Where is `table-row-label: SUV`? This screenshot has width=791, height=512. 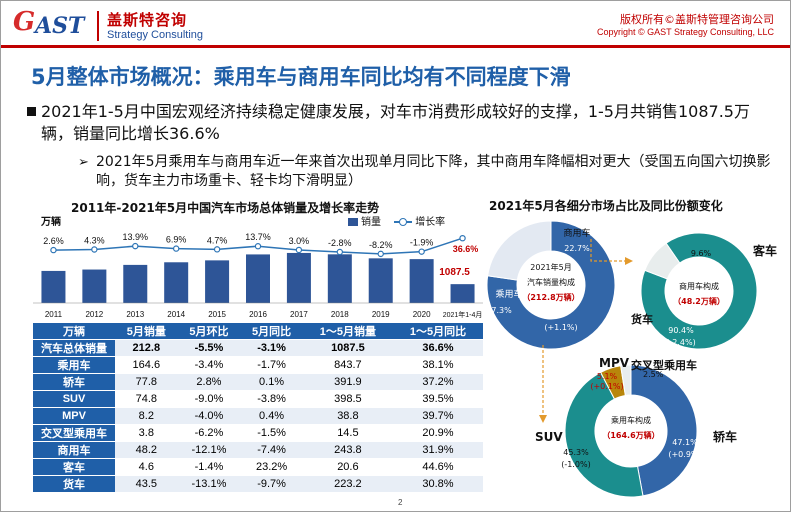 table-row-label: SUV is located at coordinates (74, 399).